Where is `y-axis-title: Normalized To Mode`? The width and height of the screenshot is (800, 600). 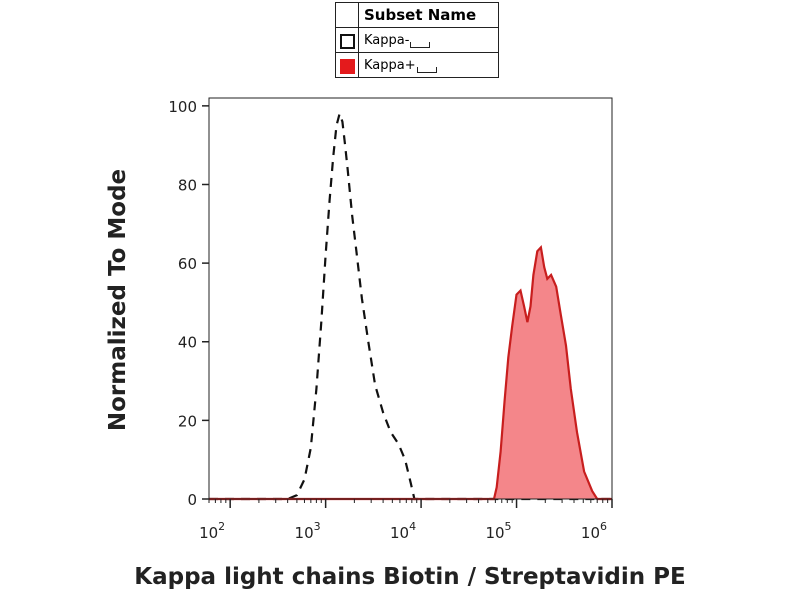 y-axis-title: Normalized To Mode is located at coordinates (118, 300).